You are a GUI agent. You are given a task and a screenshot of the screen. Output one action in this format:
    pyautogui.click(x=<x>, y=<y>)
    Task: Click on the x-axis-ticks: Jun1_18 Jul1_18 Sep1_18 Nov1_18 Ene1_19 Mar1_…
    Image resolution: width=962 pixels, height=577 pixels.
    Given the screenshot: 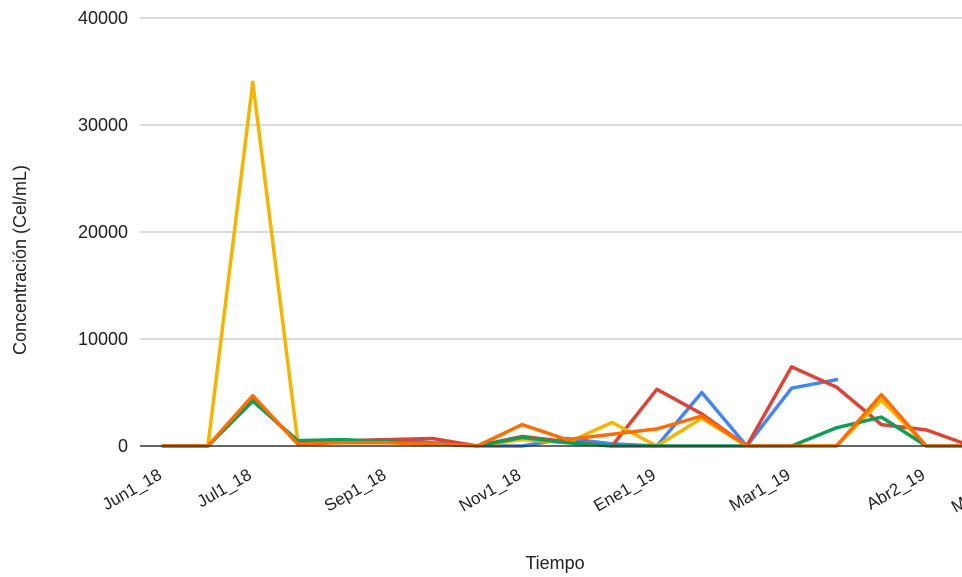 What is the action you would take?
    pyautogui.click(x=530, y=490)
    